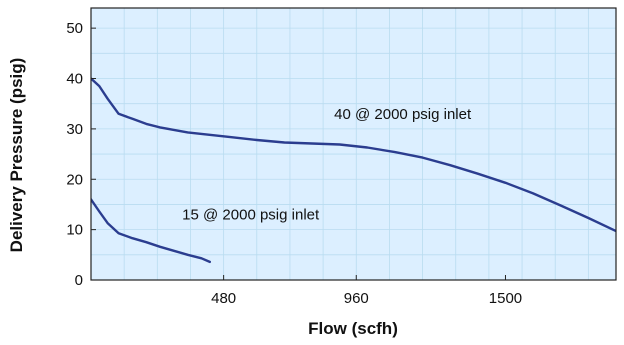  I want to click on y-tick-label: 20, so click(74, 179).